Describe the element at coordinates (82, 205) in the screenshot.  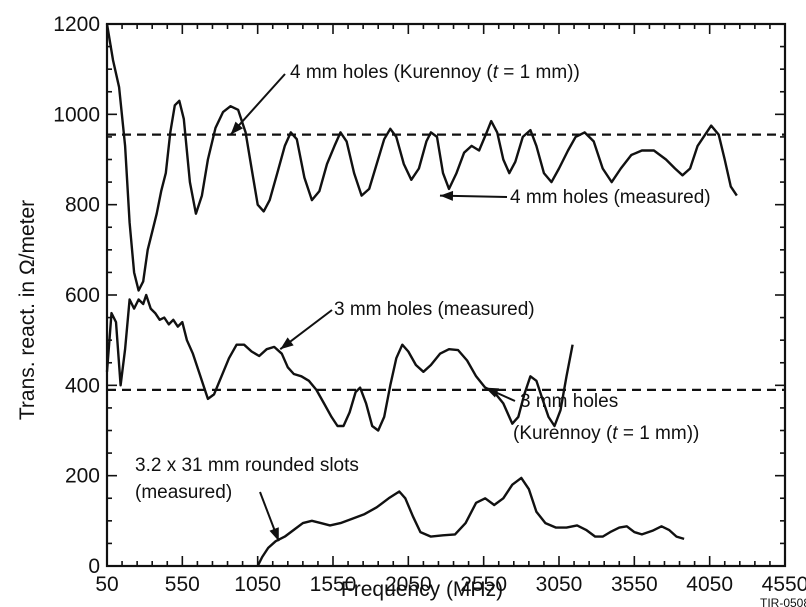
I see `y-tick-label: 800` at that location.